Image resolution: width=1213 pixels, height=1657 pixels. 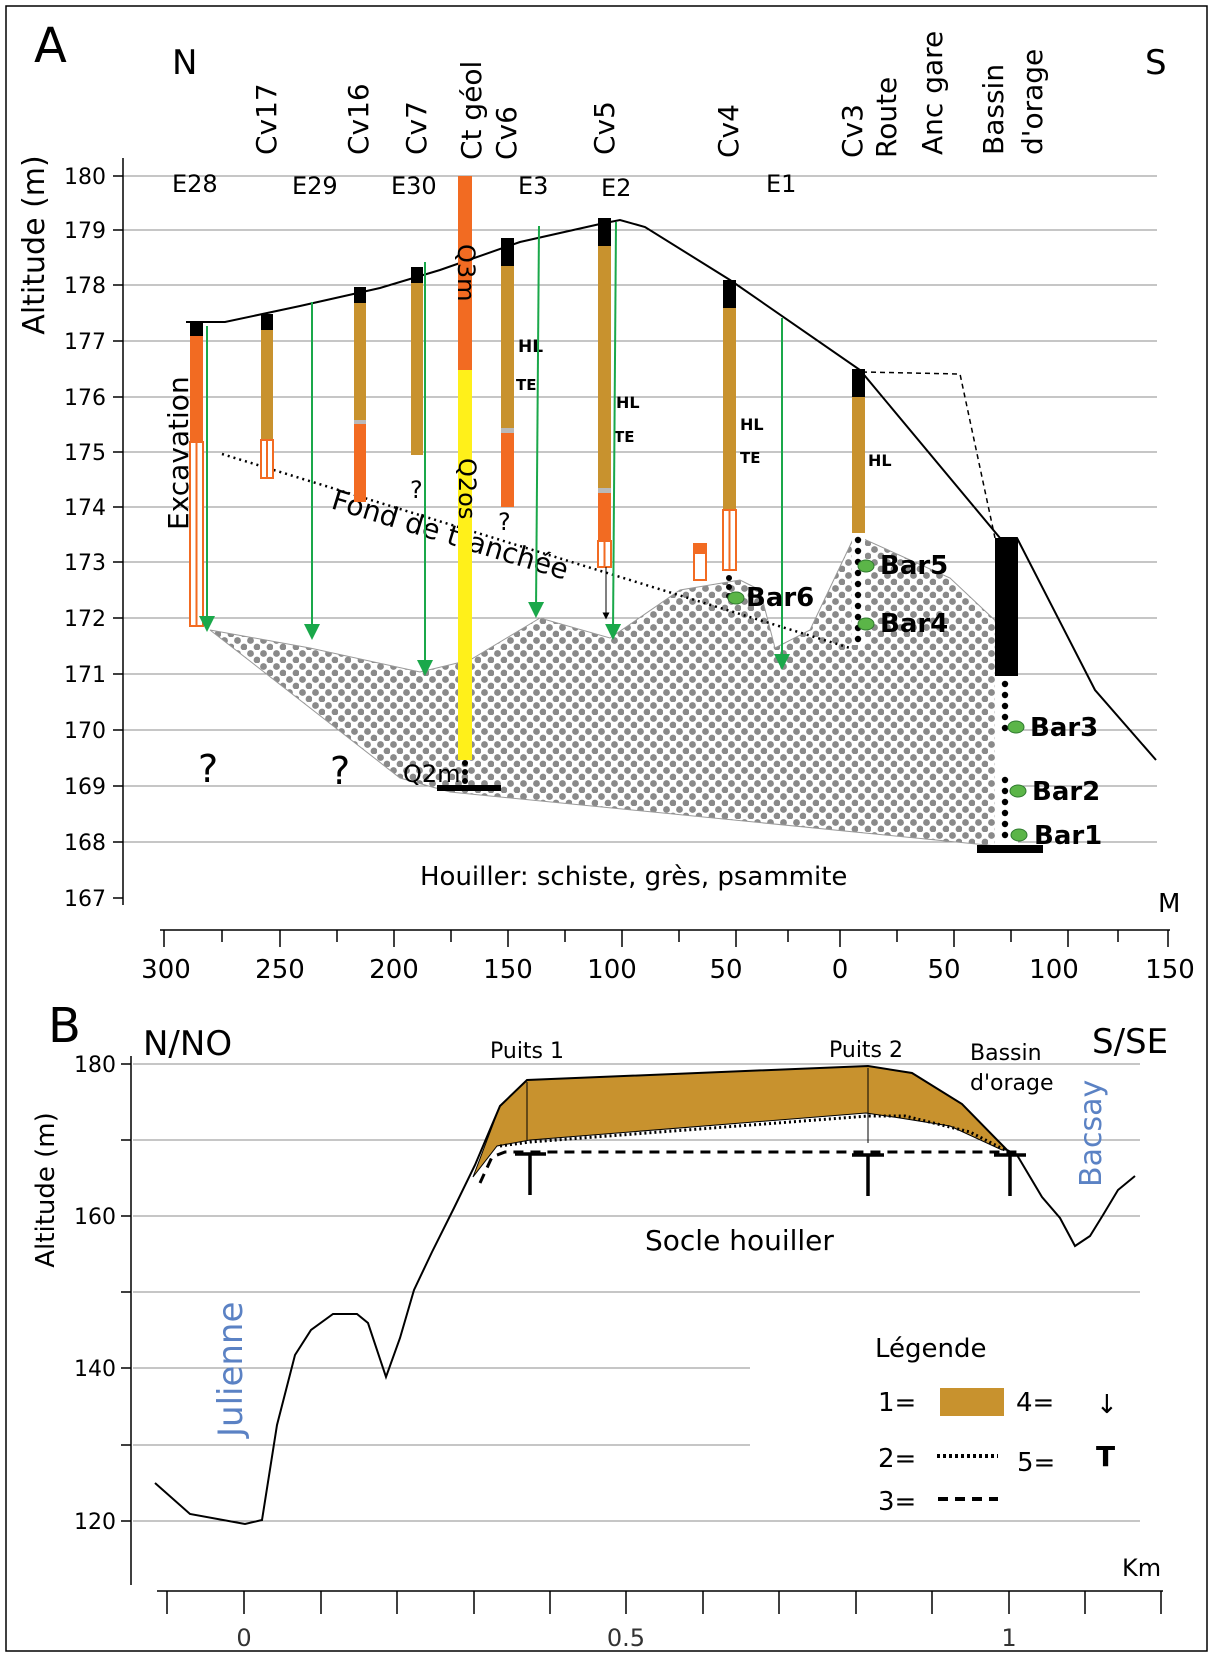 What do you see at coordinates (178, 453) in the screenshot?
I see `excavation-label: Excavation` at bounding box center [178, 453].